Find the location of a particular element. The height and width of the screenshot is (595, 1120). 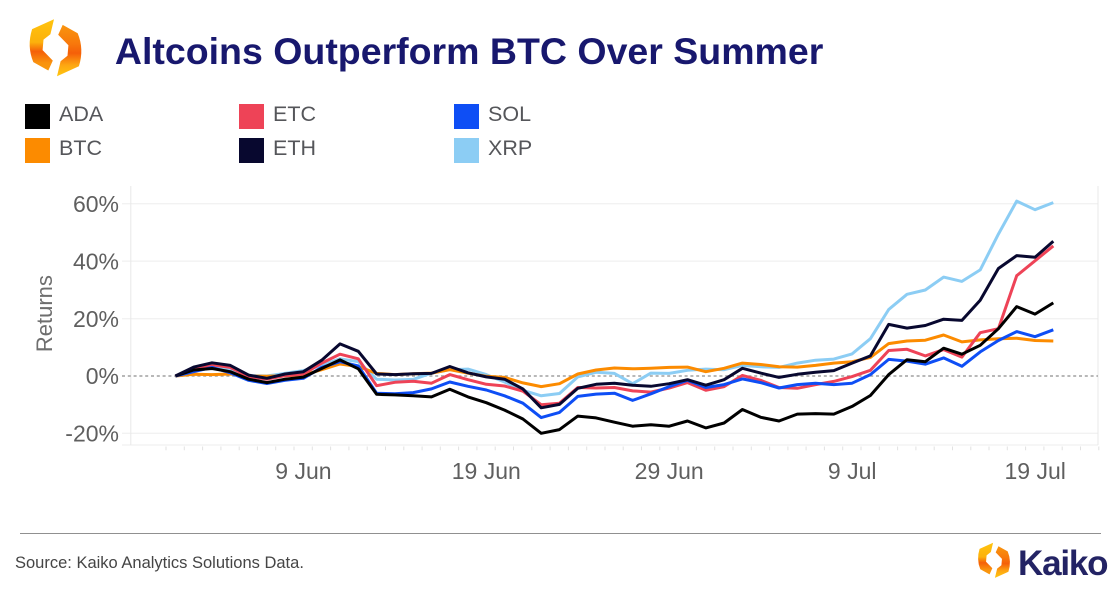

svg-text: 9 Jun is located at coordinates (303, 471).